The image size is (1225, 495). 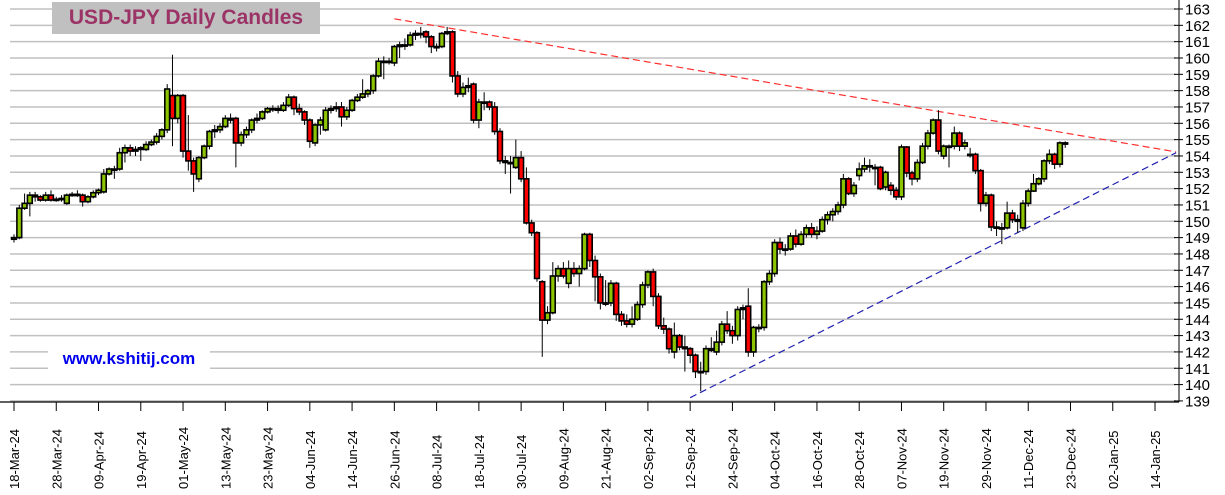 I want to click on y-tick-label: 141, so click(x=1197, y=369).